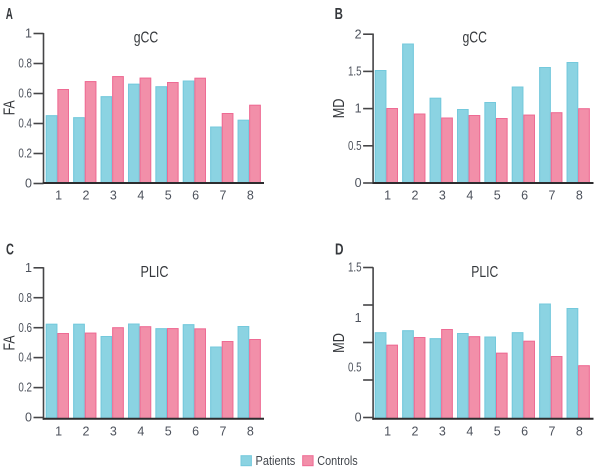  What do you see at coordinates (10, 250) in the screenshot?
I see `svg-text: C` at bounding box center [10, 250].